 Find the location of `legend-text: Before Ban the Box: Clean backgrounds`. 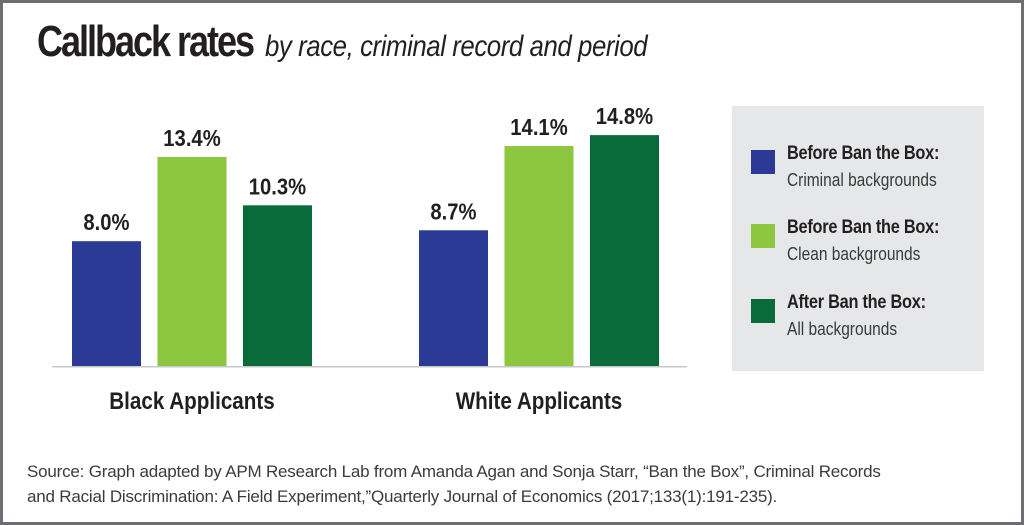

legend-text: Before Ban the Box: Clean backgrounds is located at coordinates (875, 241).